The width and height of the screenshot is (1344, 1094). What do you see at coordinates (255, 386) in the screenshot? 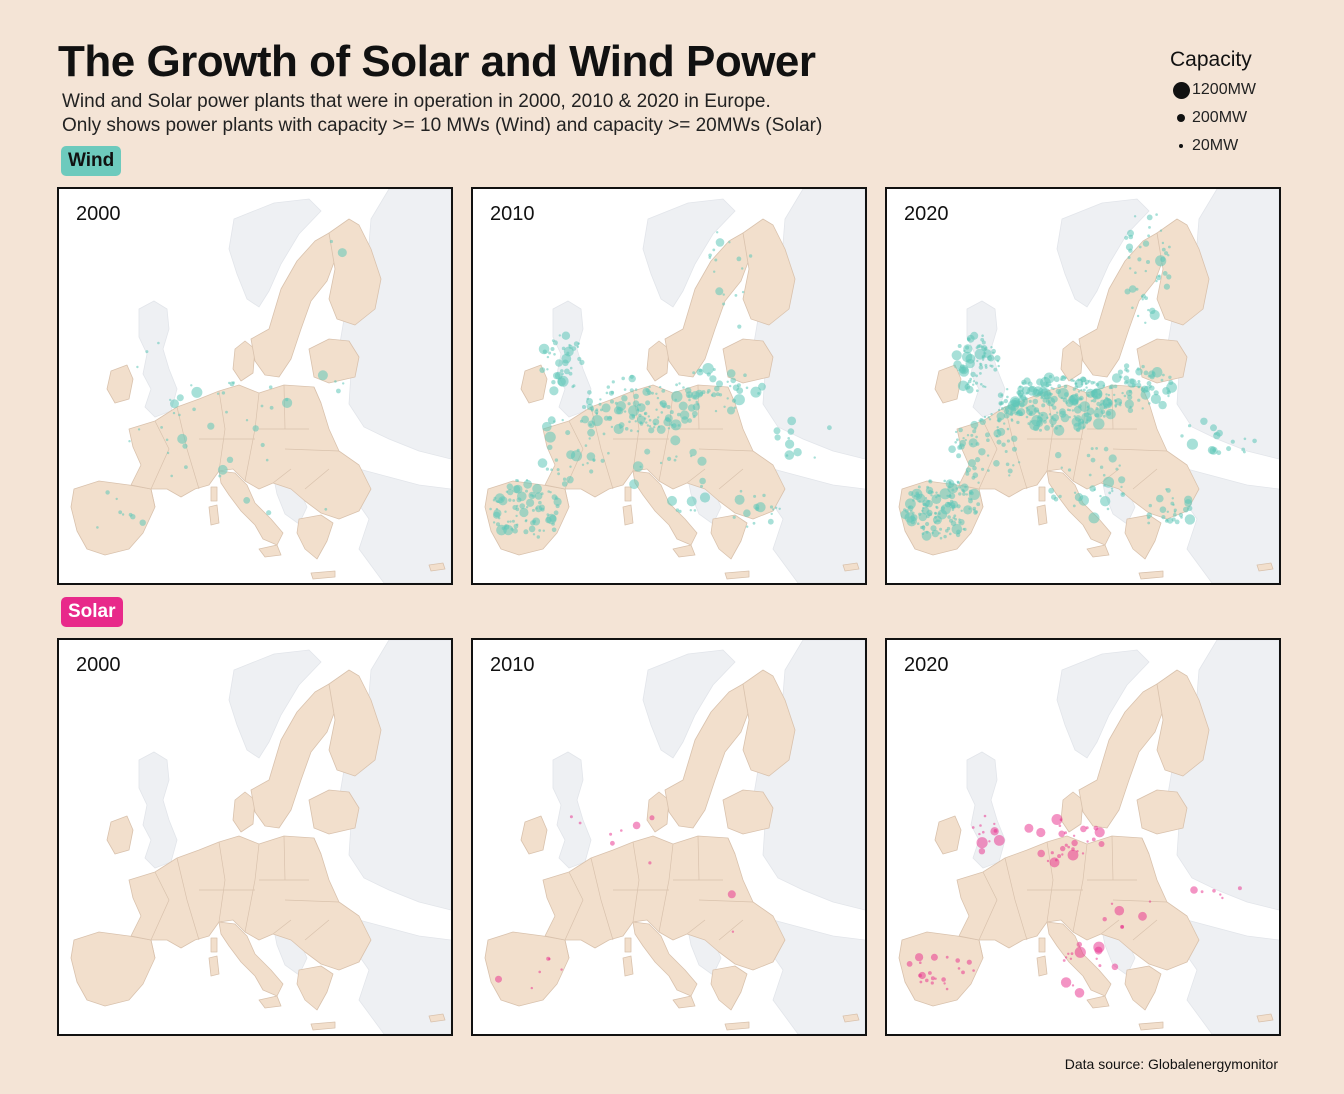
I see `map-panel-wind-2000: 2000` at bounding box center [255, 386].